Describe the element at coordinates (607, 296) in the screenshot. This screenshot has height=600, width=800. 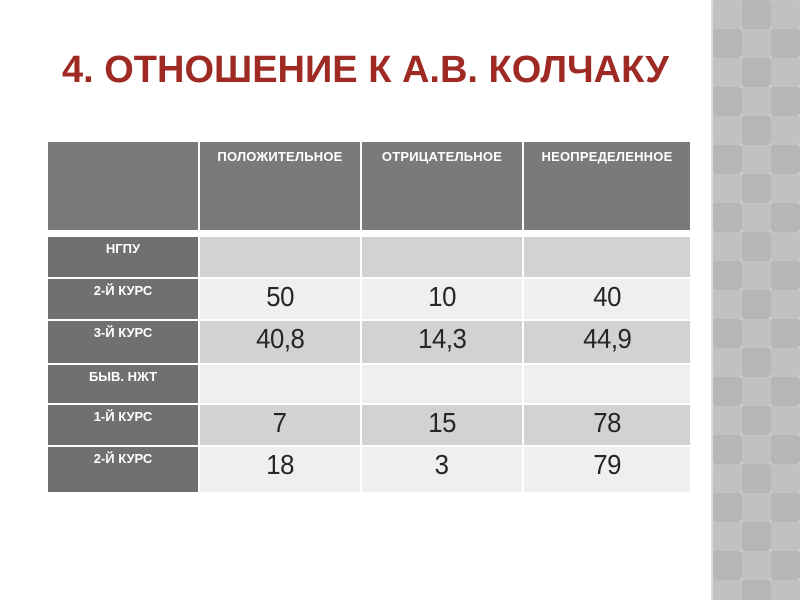
I see `cell-value: 40` at that location.